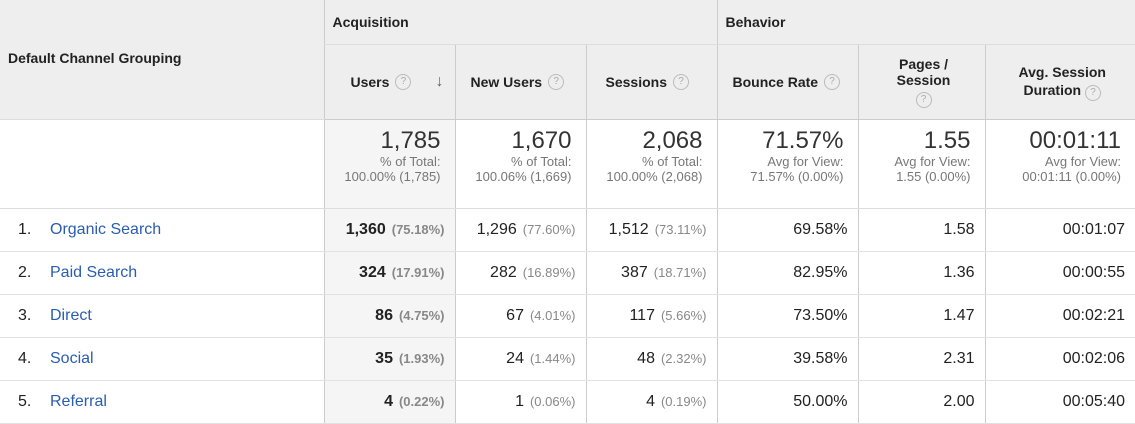  What do you see at coordinates (520, 82) in the screenshot?
I see `new-users-column-header: New Users?` at bounding box center [520, 82].